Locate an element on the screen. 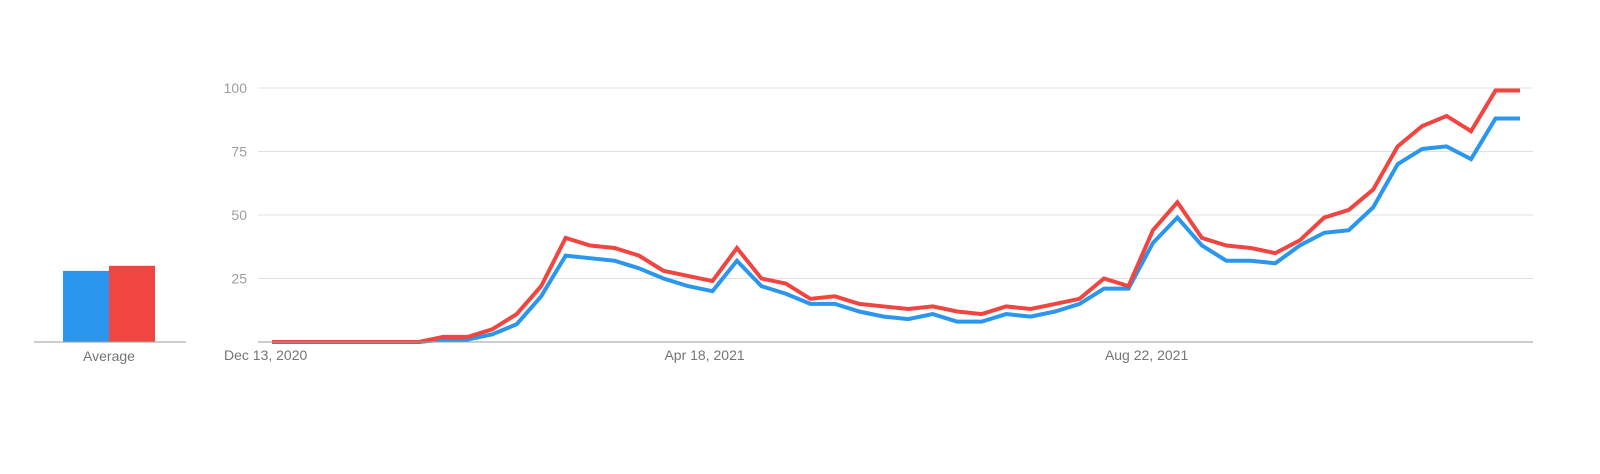 The image size is (1600, 474). y-tick-label: 50 is located at coordinates (239, 215).